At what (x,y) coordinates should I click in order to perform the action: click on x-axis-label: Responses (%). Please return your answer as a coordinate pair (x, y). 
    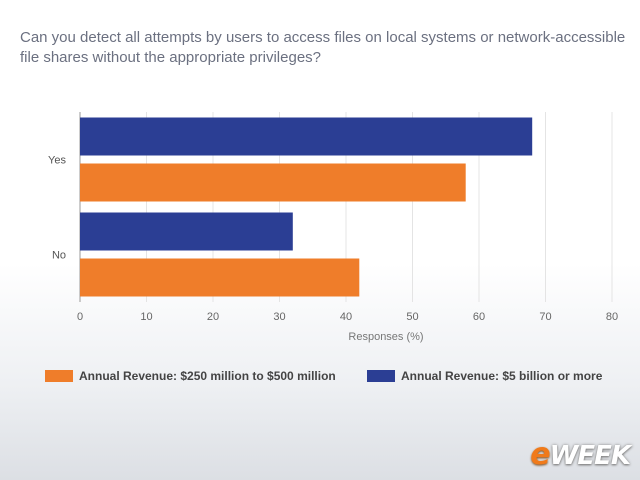
    Looking at the image, I should click on (385, 337).